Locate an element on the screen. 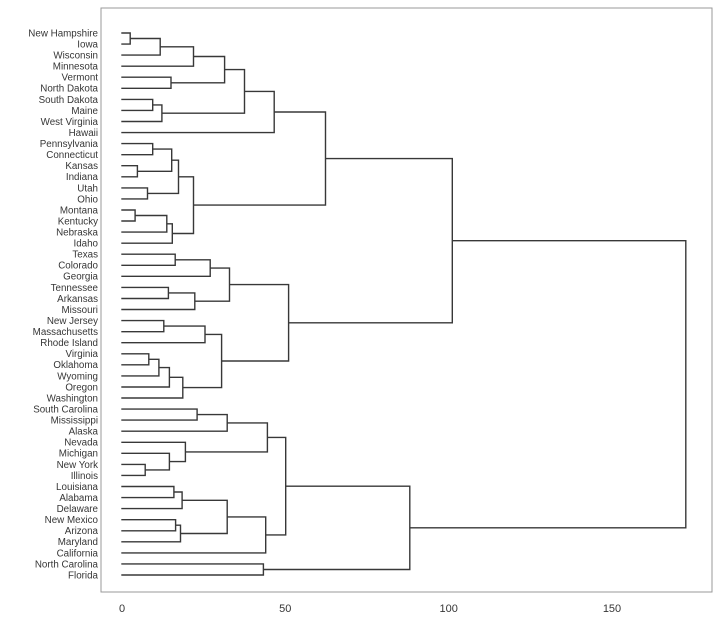  leaf-label: Iowa is located at coordinates (87, 45).